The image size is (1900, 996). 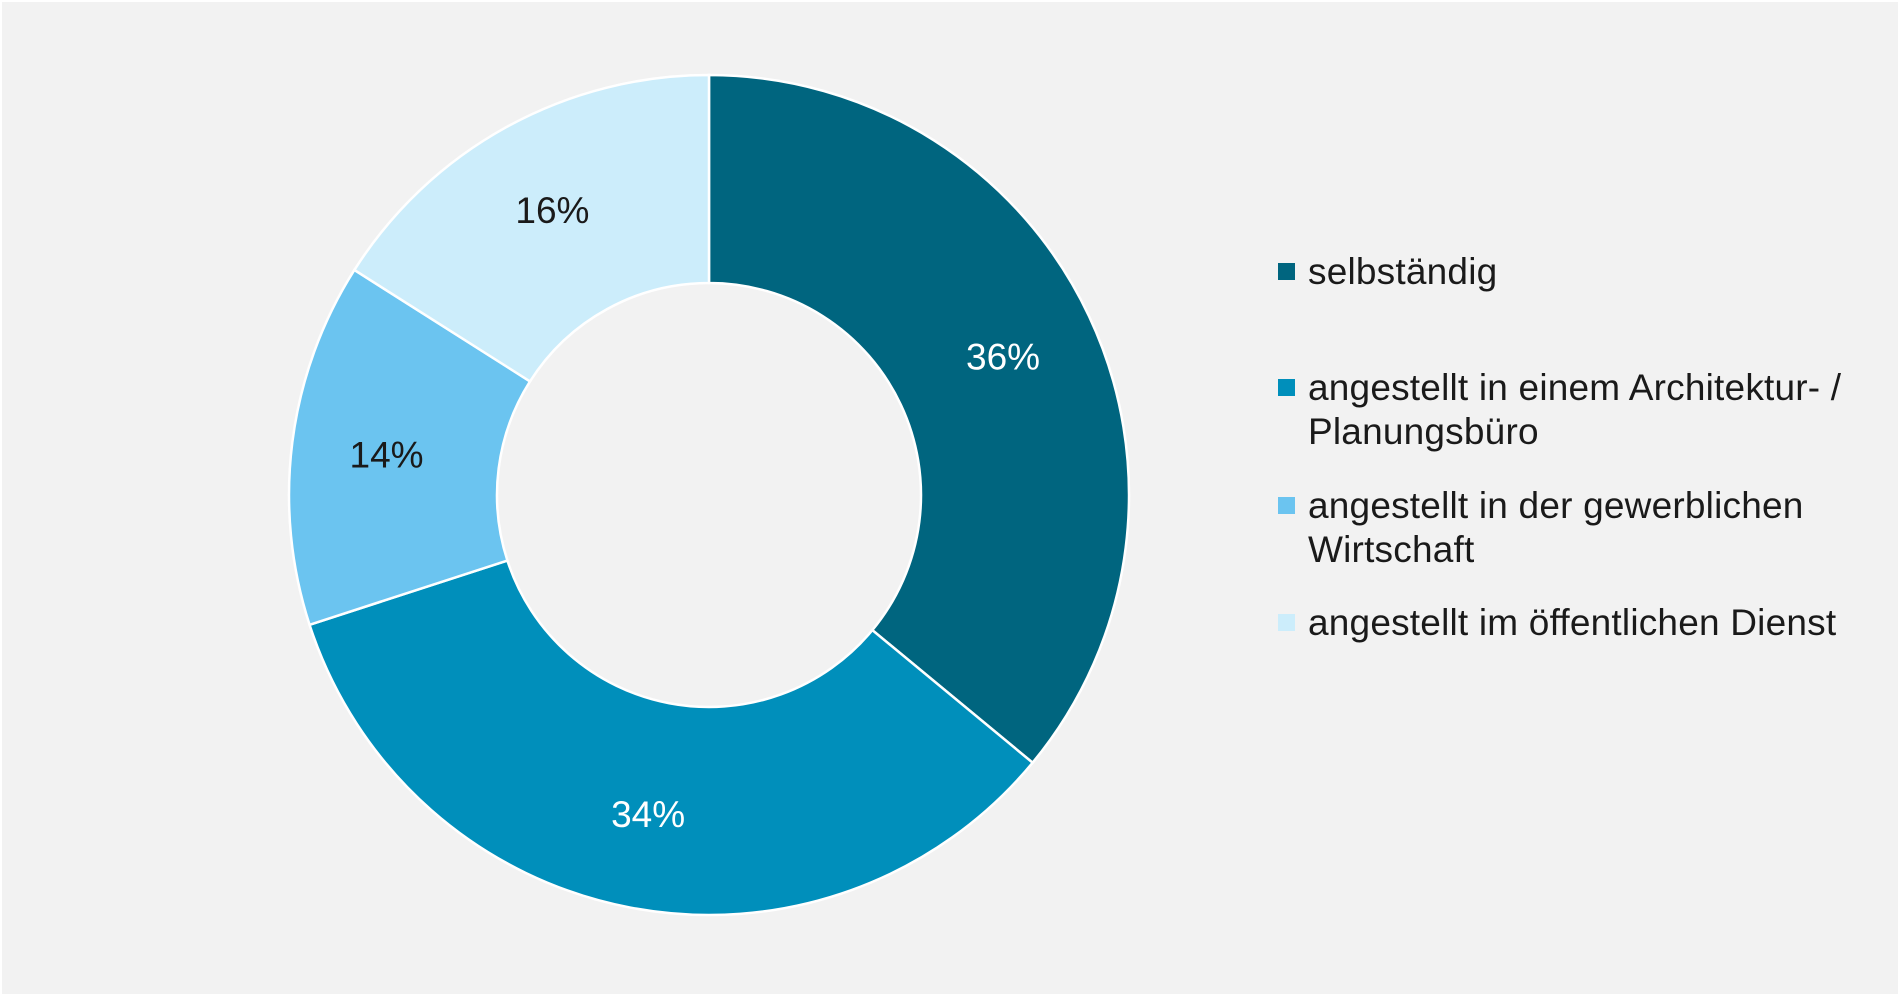 I want to click on legend-swatch-selbstaendig, so click(x=1286, y=271).